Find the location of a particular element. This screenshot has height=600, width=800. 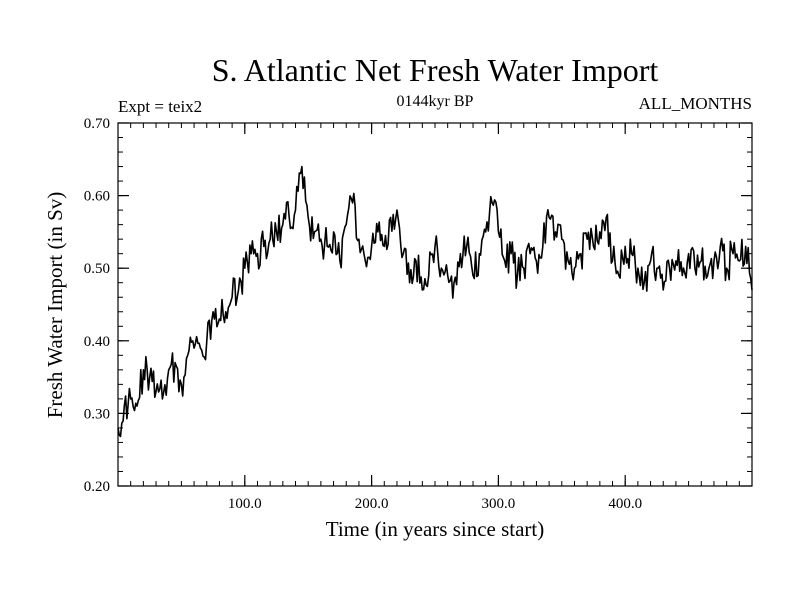

subtitle-experiment: Expt = teix2 is located at coordinates (160, 106).